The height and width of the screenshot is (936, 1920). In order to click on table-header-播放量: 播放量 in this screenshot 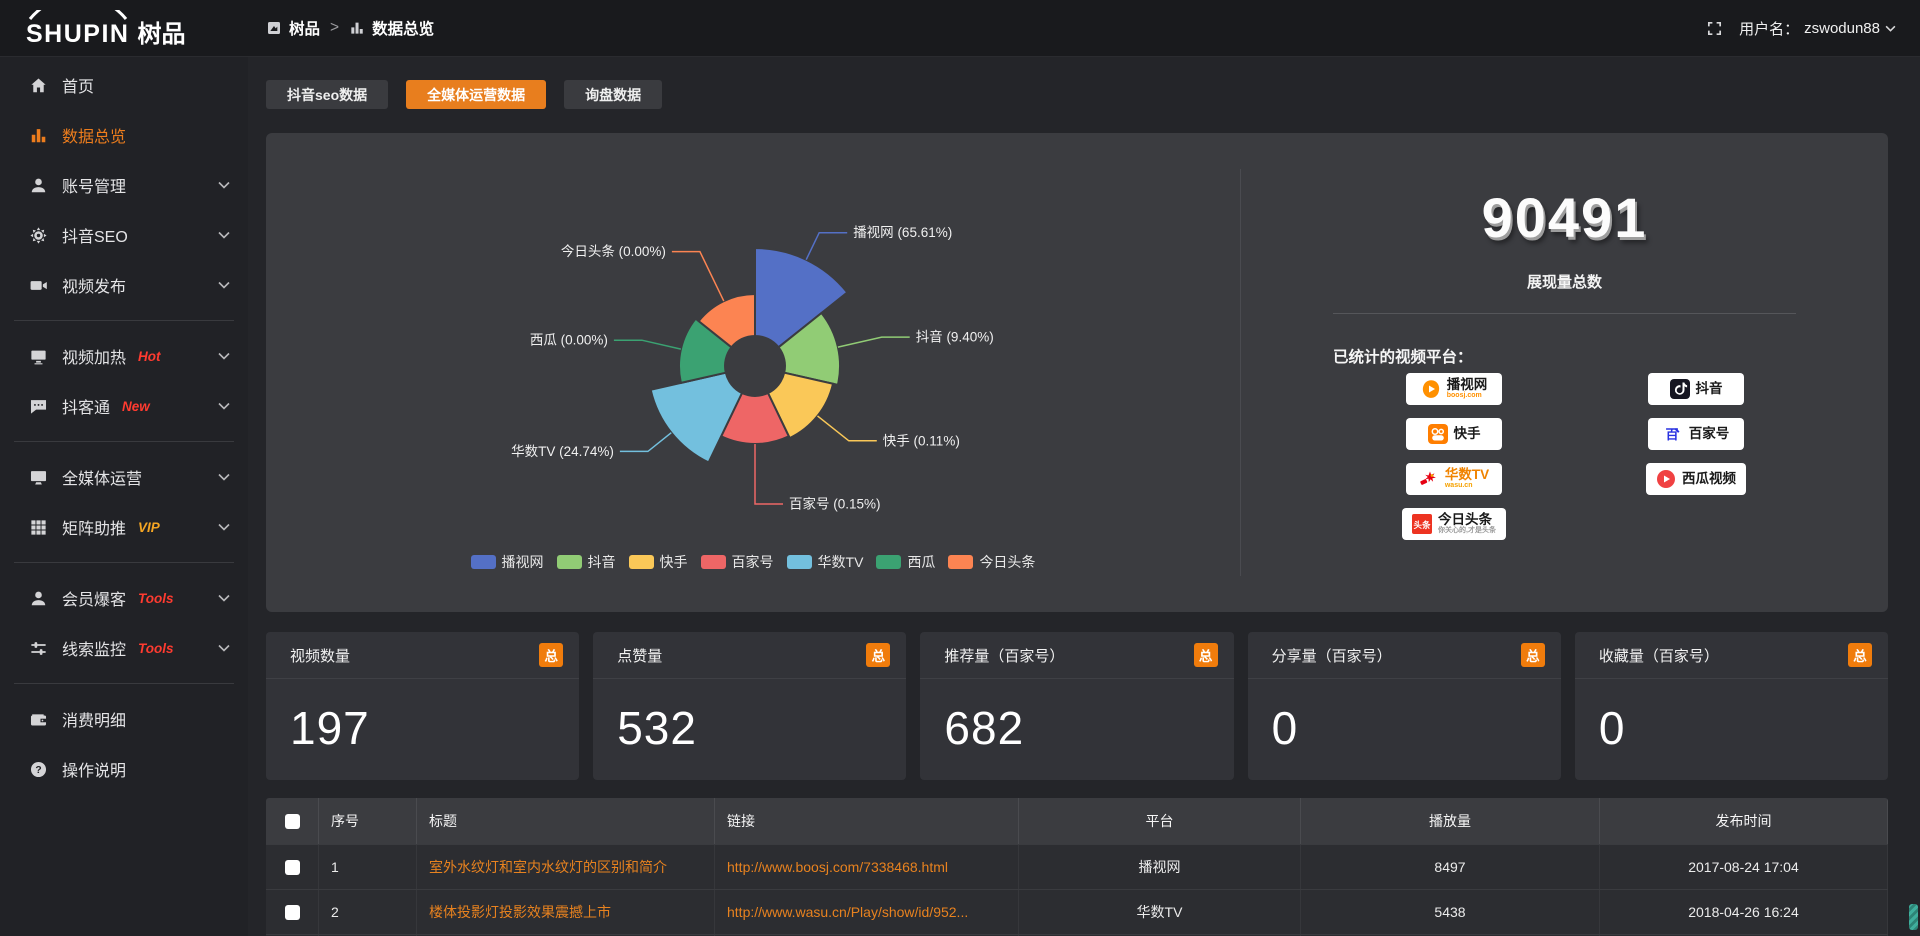, I will do `click(1450, 821)`.